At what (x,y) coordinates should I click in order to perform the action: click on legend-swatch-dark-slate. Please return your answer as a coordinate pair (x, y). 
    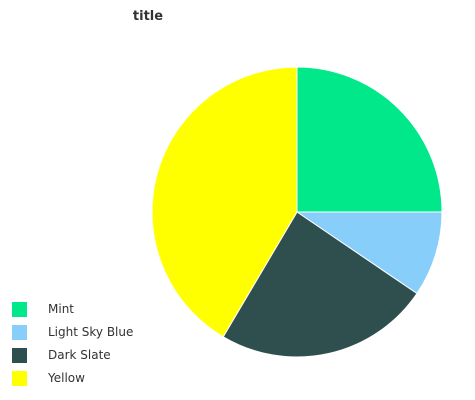
    Looking at the image, I should click on (19, 355).